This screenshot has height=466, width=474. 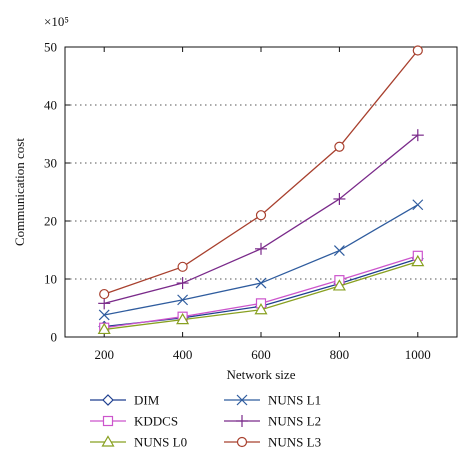 I want to click on legend-label: DIM, so click(x=147, y=400).